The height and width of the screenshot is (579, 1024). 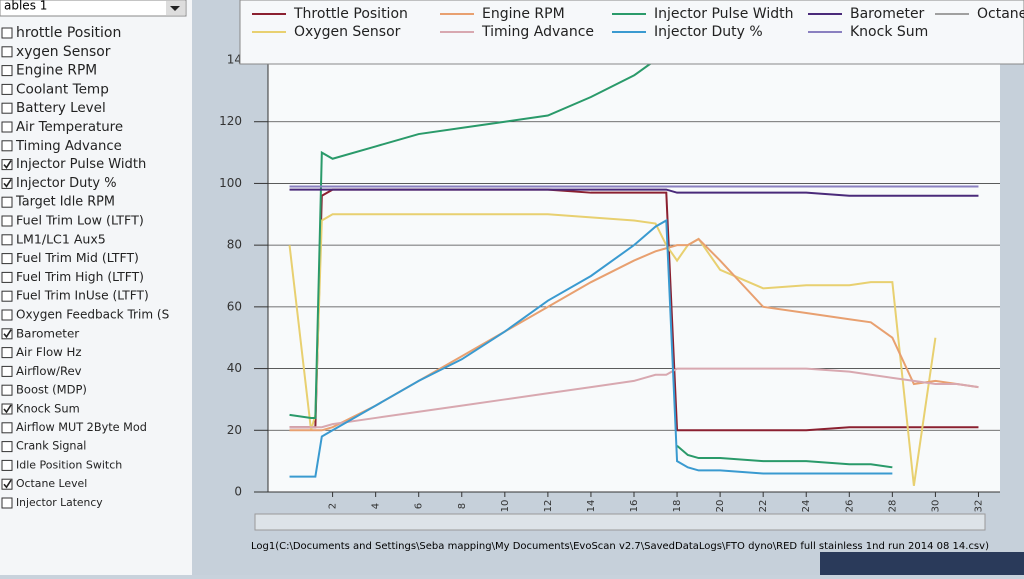 What do you see at coordinates (61, 238) in the screenshot?
I see `sidebar-item: LM1/LC1 Aux5` at bounding box center [61, 238].